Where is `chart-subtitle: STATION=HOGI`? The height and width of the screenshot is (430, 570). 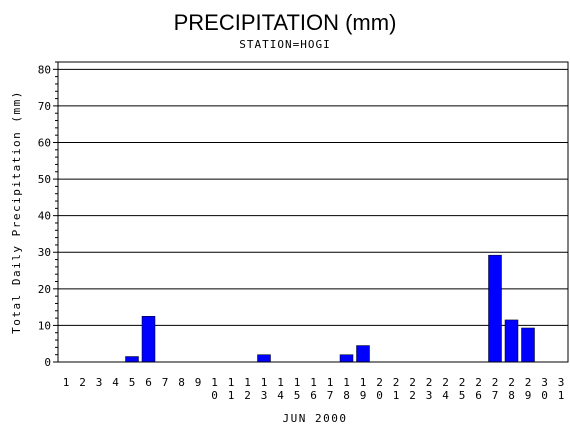 chart-subtitle: STATION=HOGI is located at coordinates (284, 44).